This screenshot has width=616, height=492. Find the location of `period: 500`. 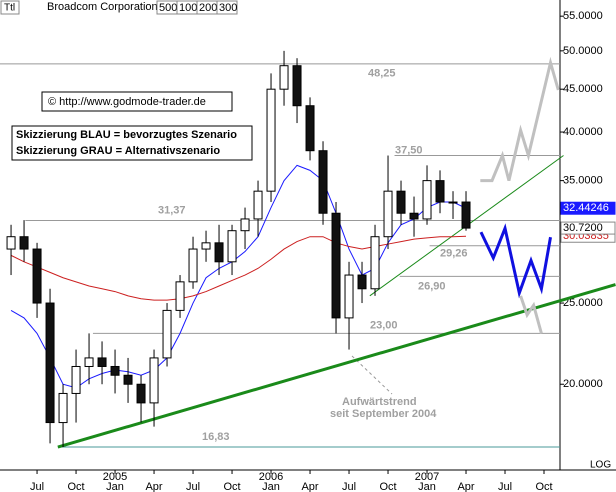

period: 500 is located at coordinates (168, 8).